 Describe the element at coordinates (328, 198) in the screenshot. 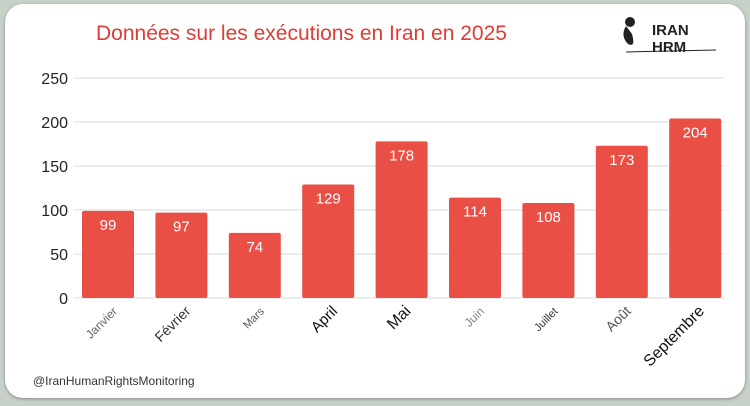

I see `data-label: 129` at that location.